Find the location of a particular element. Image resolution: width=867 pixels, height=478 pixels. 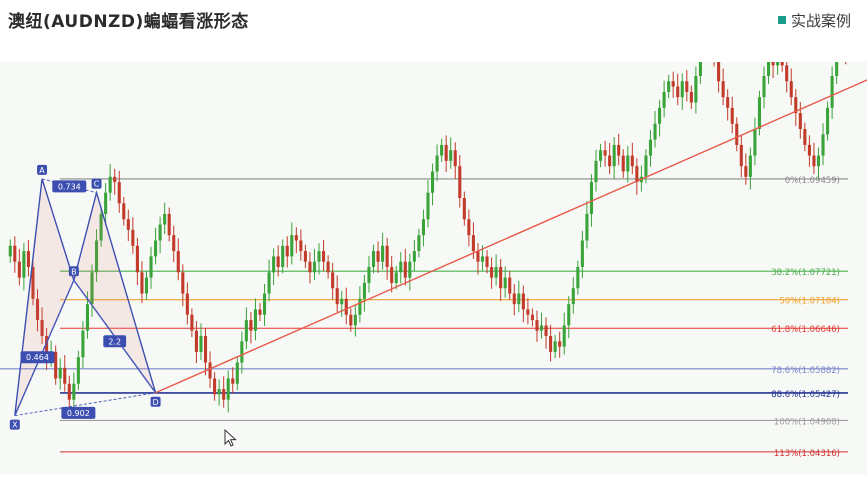

case-tag: 实战案例 is located at coordinates (814, 20).